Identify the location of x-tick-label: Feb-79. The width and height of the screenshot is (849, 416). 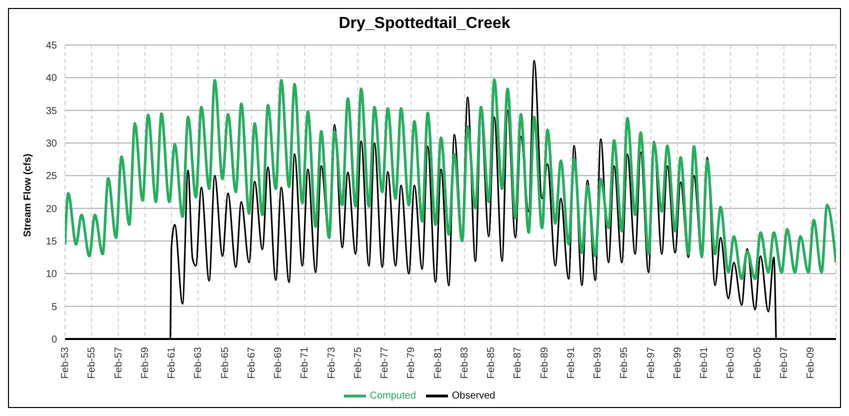
(412, 362).